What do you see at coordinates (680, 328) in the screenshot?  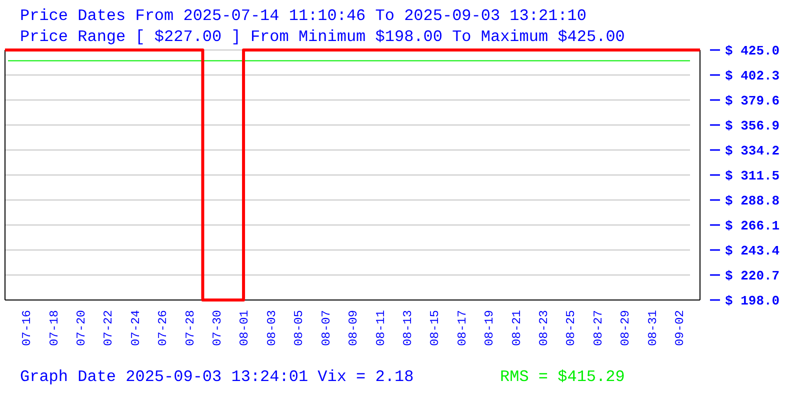 I see `x-tick-label: 09-02` at bounding box center [680, 328].